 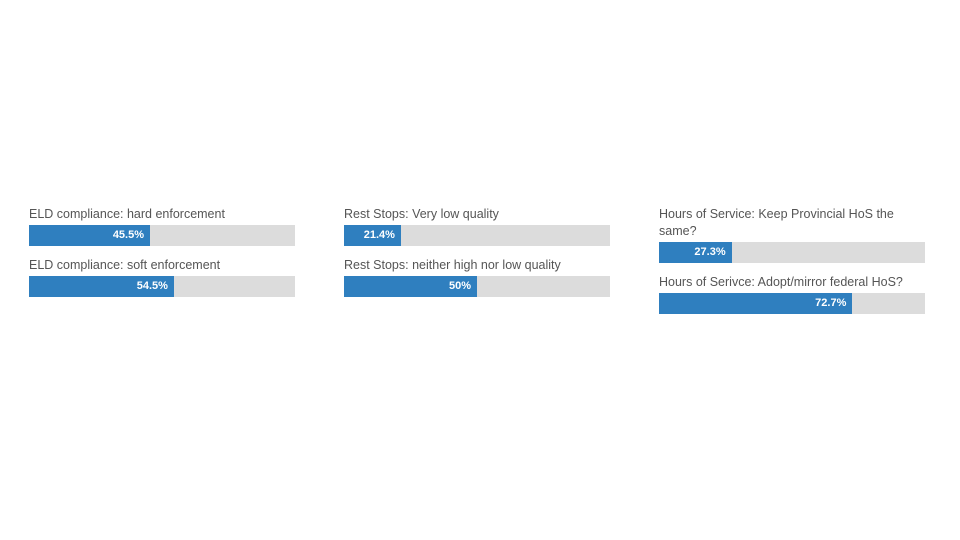 What do you see at coordinates (152, 286) in the screenshot?
I see `bar-value-label: 54.5%` at bounding box center [152, 286].